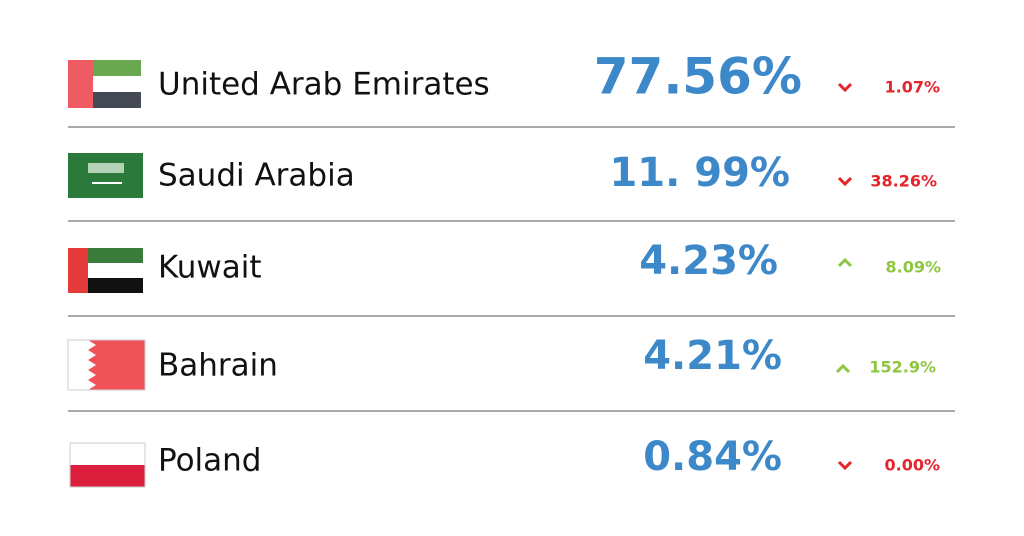  What do you see at coordinates (218, 366) in the screenshot?
I see `country-name: Bahrain` at bounding box center [218, 366].